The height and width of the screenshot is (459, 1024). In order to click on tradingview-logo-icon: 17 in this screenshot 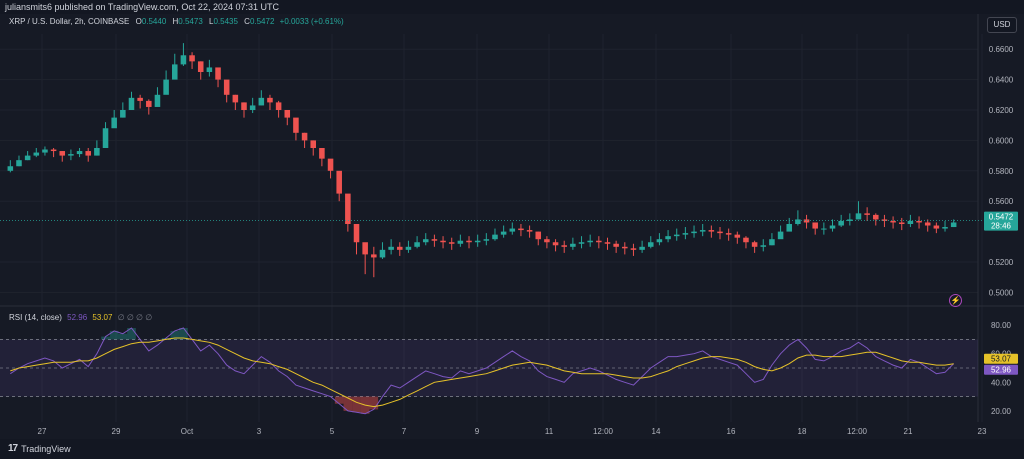, I will do `click(13, 448)`.